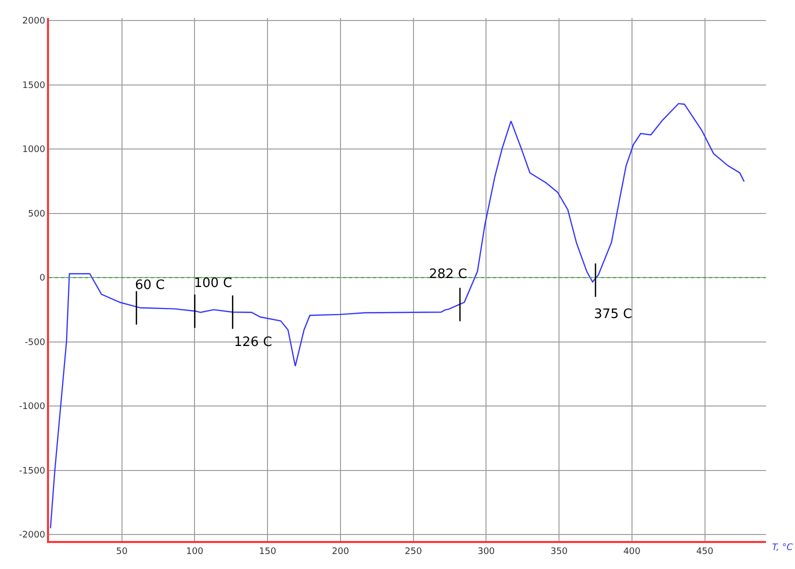  Describe the element at coordinates (341, 551) in the screenshot. I see `x-tick-label: 200` at that location.